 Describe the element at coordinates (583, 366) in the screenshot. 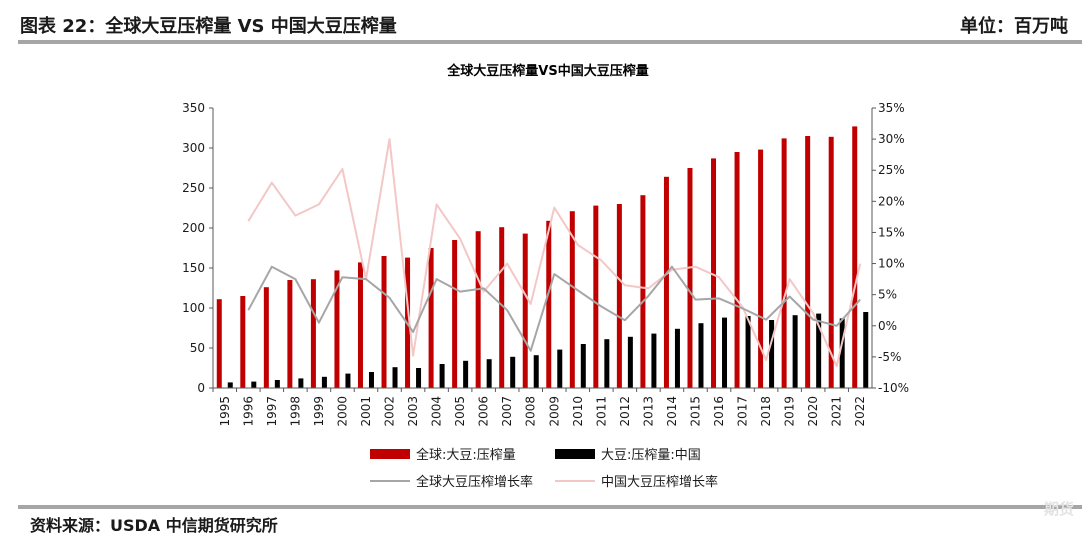

I see `bar-china-2010` at that location.